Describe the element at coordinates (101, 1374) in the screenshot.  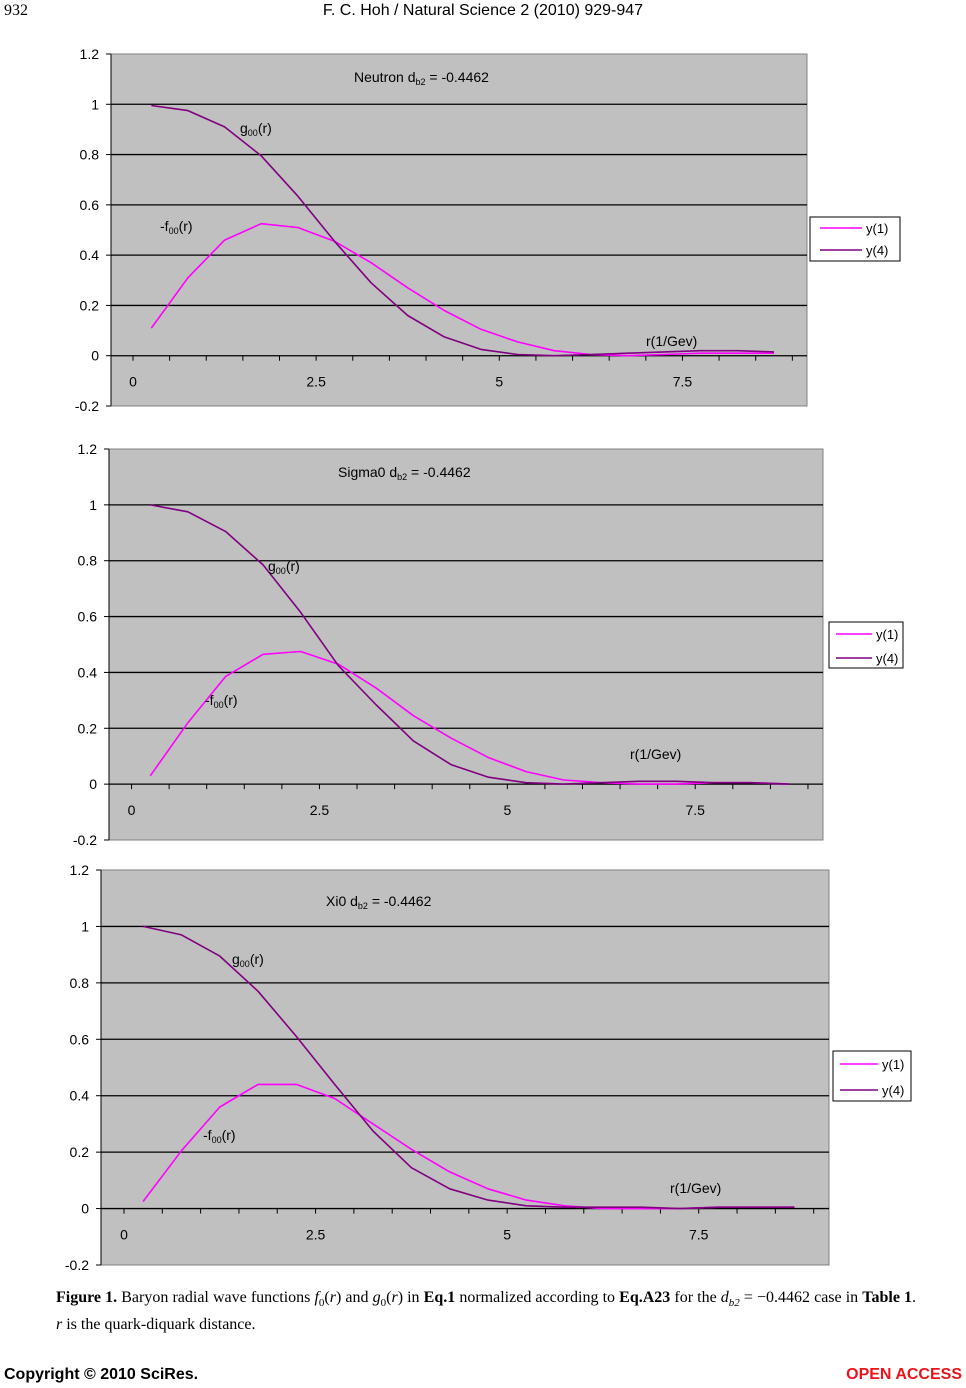
I see `copyright-notice: Copyright © 2010 SciRes.` at that location.